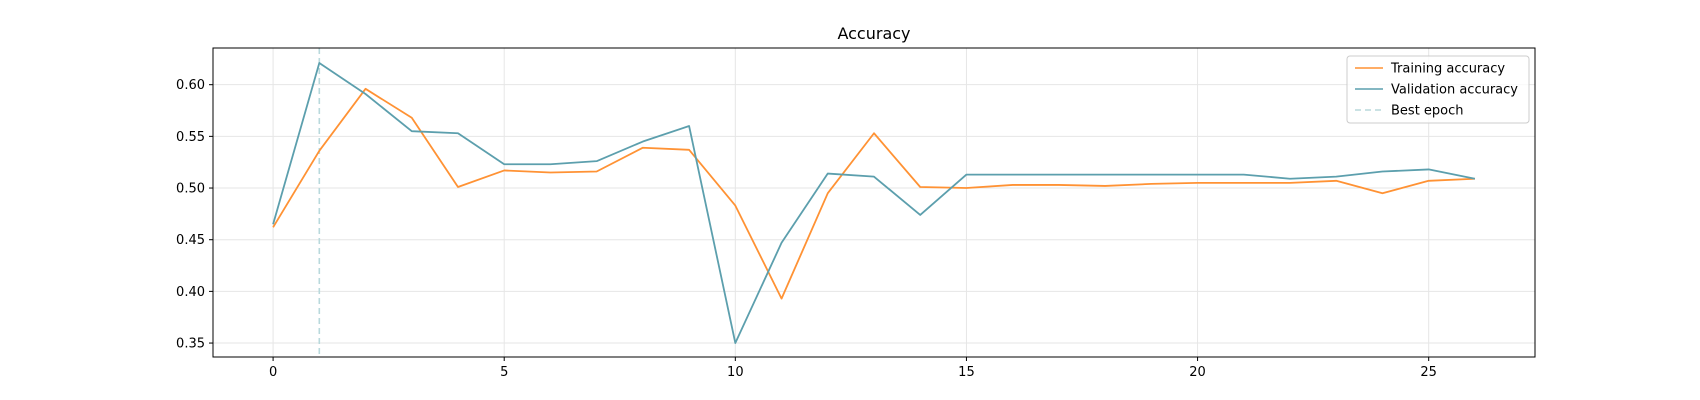  What do you see at coordinates (1454, 90) in the screenshot?
I see `legend-label-validation: Validation accuracy` at bounding box center [1454, 90].